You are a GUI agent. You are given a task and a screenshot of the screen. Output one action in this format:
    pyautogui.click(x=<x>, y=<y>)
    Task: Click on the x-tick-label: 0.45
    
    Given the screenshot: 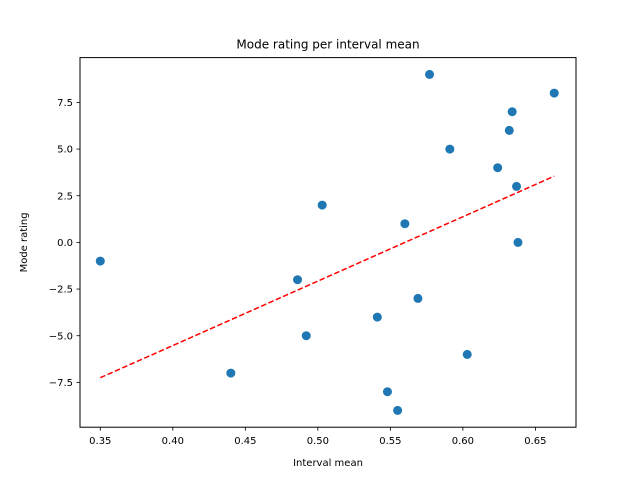 What is the action you would take?
    pyautogui.click(x=245, y=441)
    